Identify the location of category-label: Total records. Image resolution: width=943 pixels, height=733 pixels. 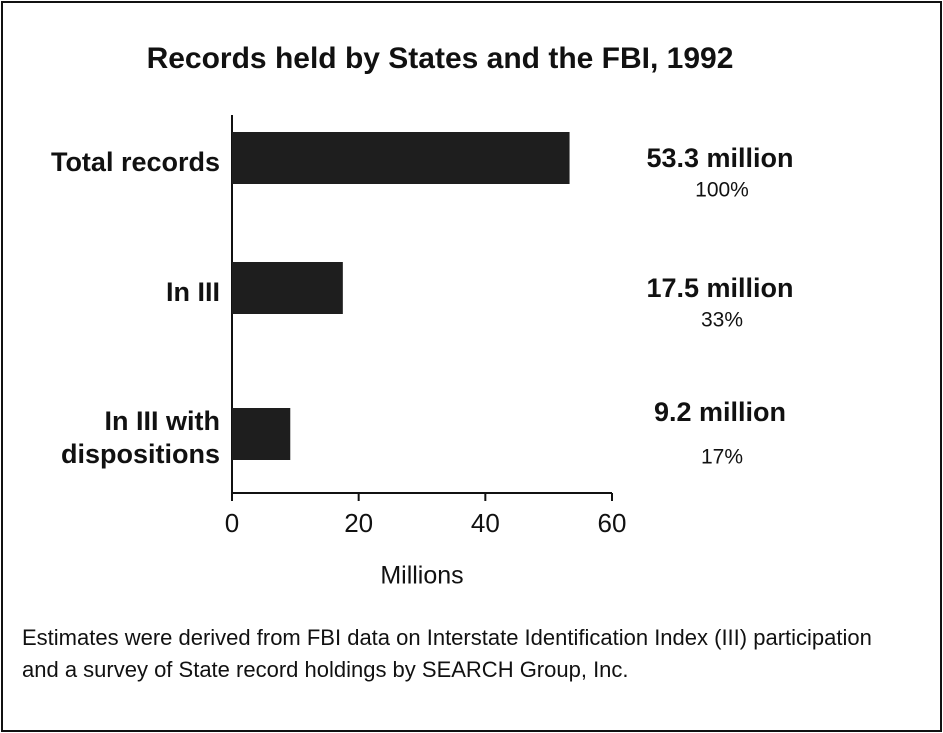
(135, 161).